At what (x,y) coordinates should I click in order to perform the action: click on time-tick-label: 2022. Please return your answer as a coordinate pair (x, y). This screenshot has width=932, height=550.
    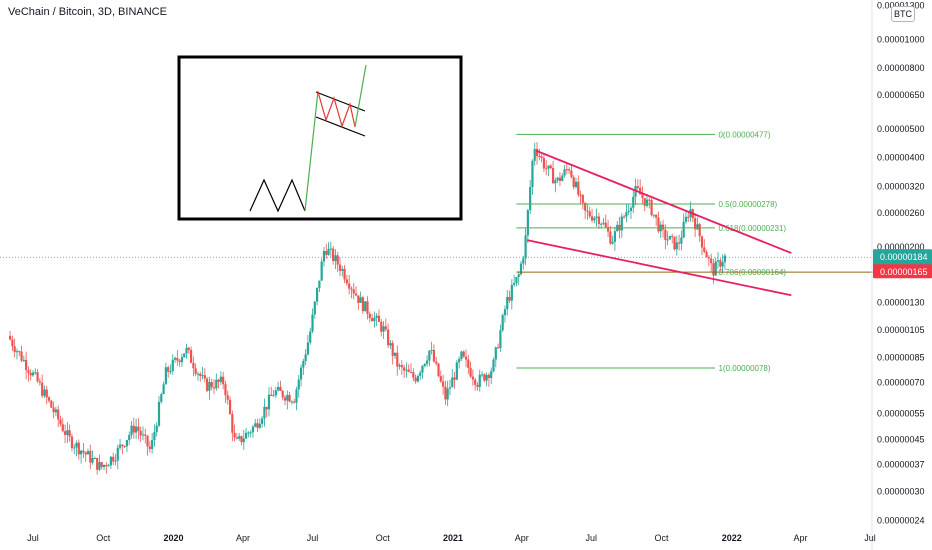
    Looking at the image, I should click on (732, 538).